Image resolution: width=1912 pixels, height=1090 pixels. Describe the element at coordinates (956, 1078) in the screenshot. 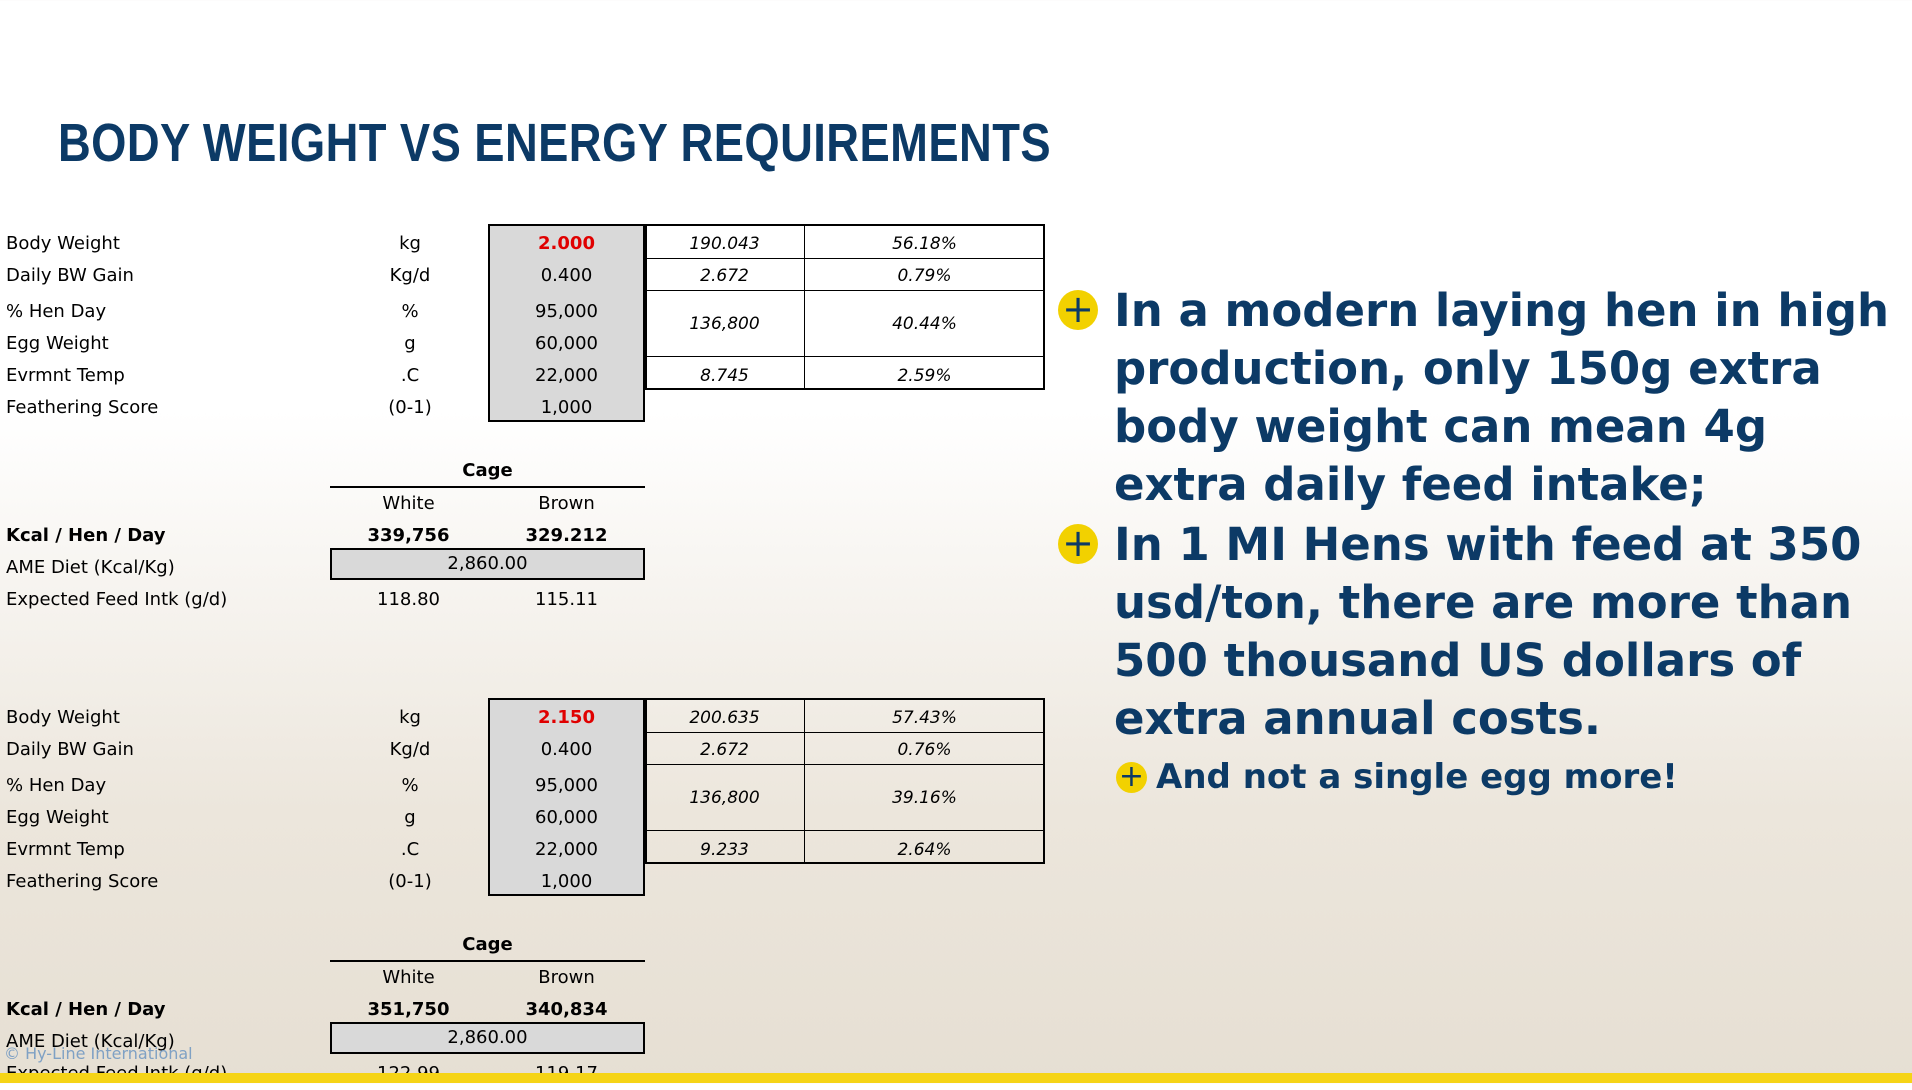

I see `bottom-accent-bar` at that location.